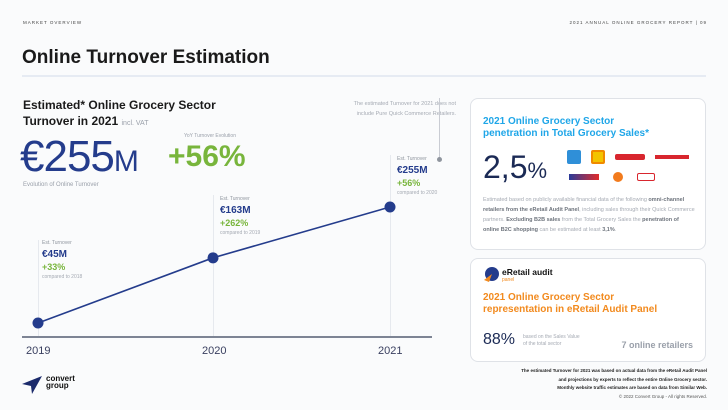 The width and height of the screenshot is (728, 410). I want to click on data-point-2019, so click(38, 323).